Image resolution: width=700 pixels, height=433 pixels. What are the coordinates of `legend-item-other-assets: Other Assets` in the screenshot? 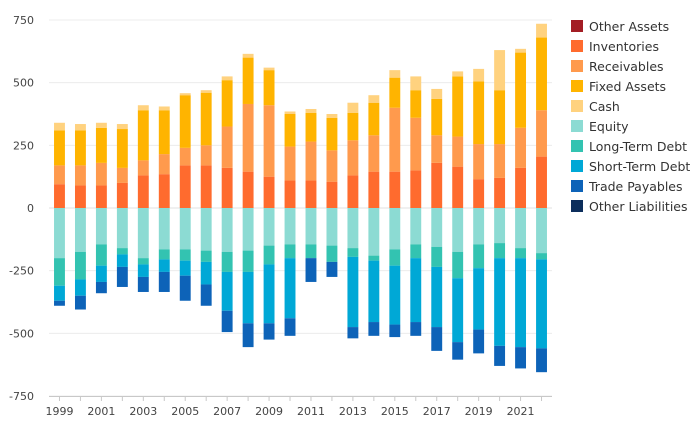 It's located at (630, 26).